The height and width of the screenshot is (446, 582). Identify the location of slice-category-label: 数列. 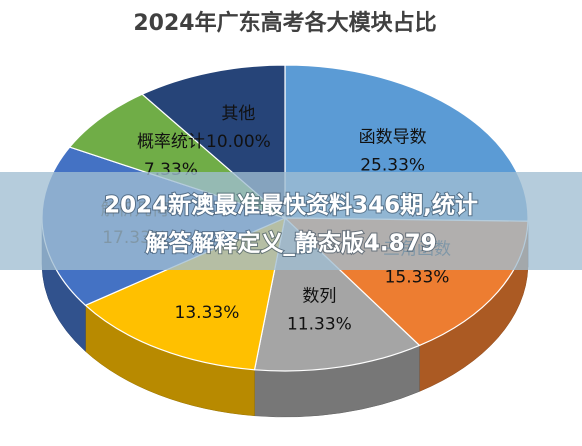
(319, 296).